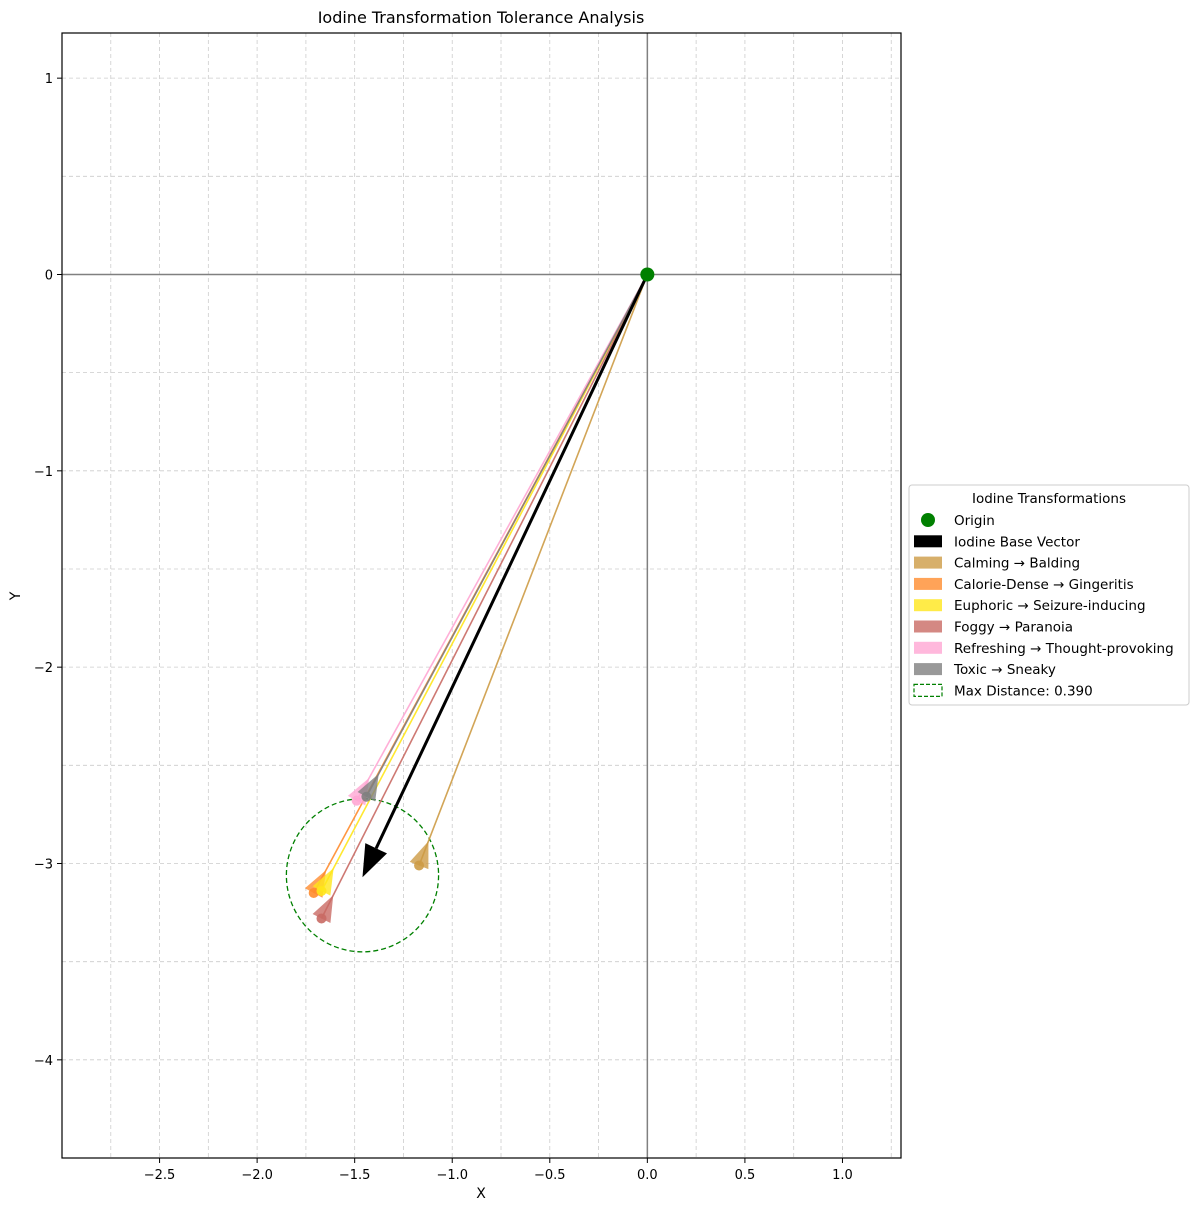 The image size is (1200, 1213). I want to click on legend-entry: Max Distance: 0.390, so click(1003, 691).